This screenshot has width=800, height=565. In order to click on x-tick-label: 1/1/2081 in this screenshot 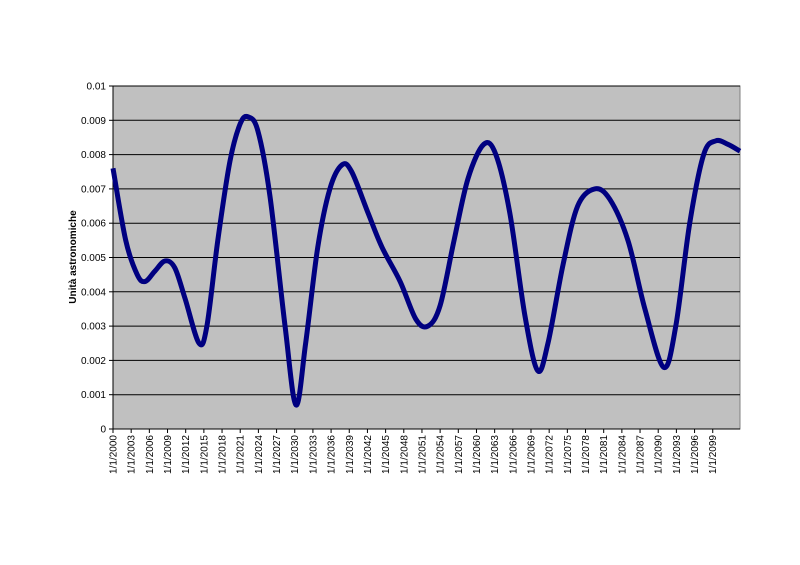, I will do `click(604, 454)`.